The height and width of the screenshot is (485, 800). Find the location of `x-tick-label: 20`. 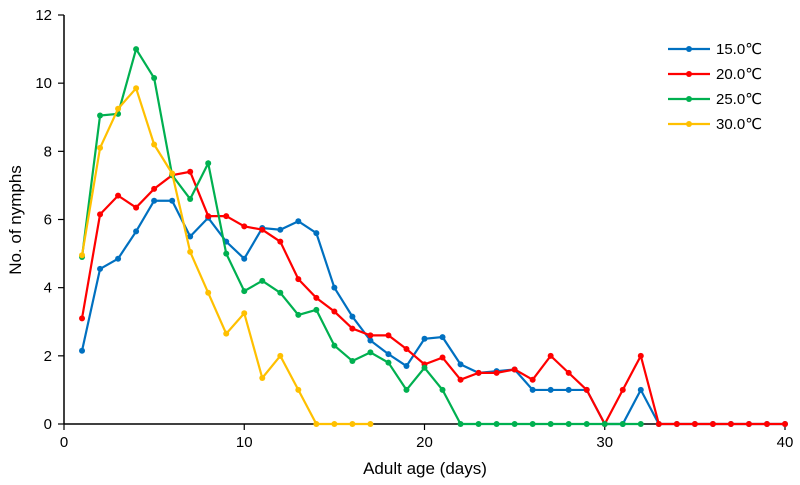

x-tick-label: 20 is located at coordinates (424, 442).